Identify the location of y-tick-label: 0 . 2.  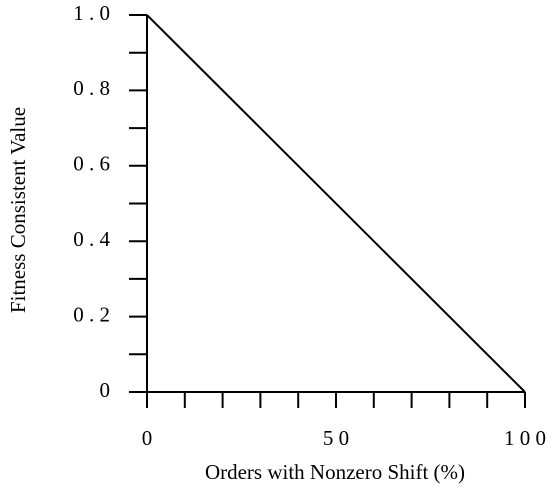
(91, 314).